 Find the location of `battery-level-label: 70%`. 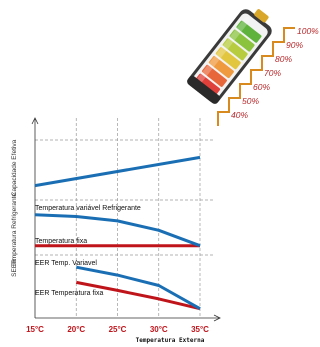

battery-level-label: 70% is located at coordinates (272, 73).